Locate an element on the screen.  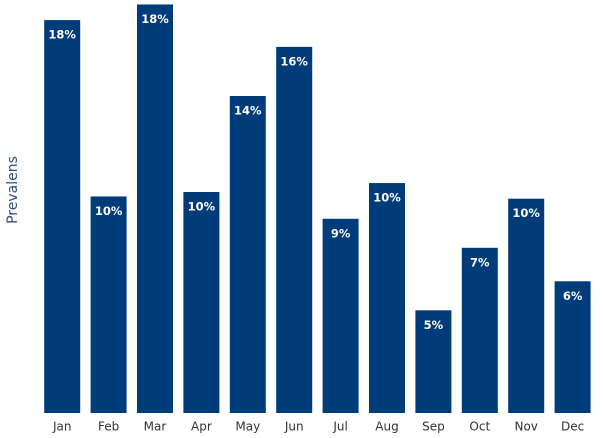
value-label: 7% is located at coordinates (480, 262).